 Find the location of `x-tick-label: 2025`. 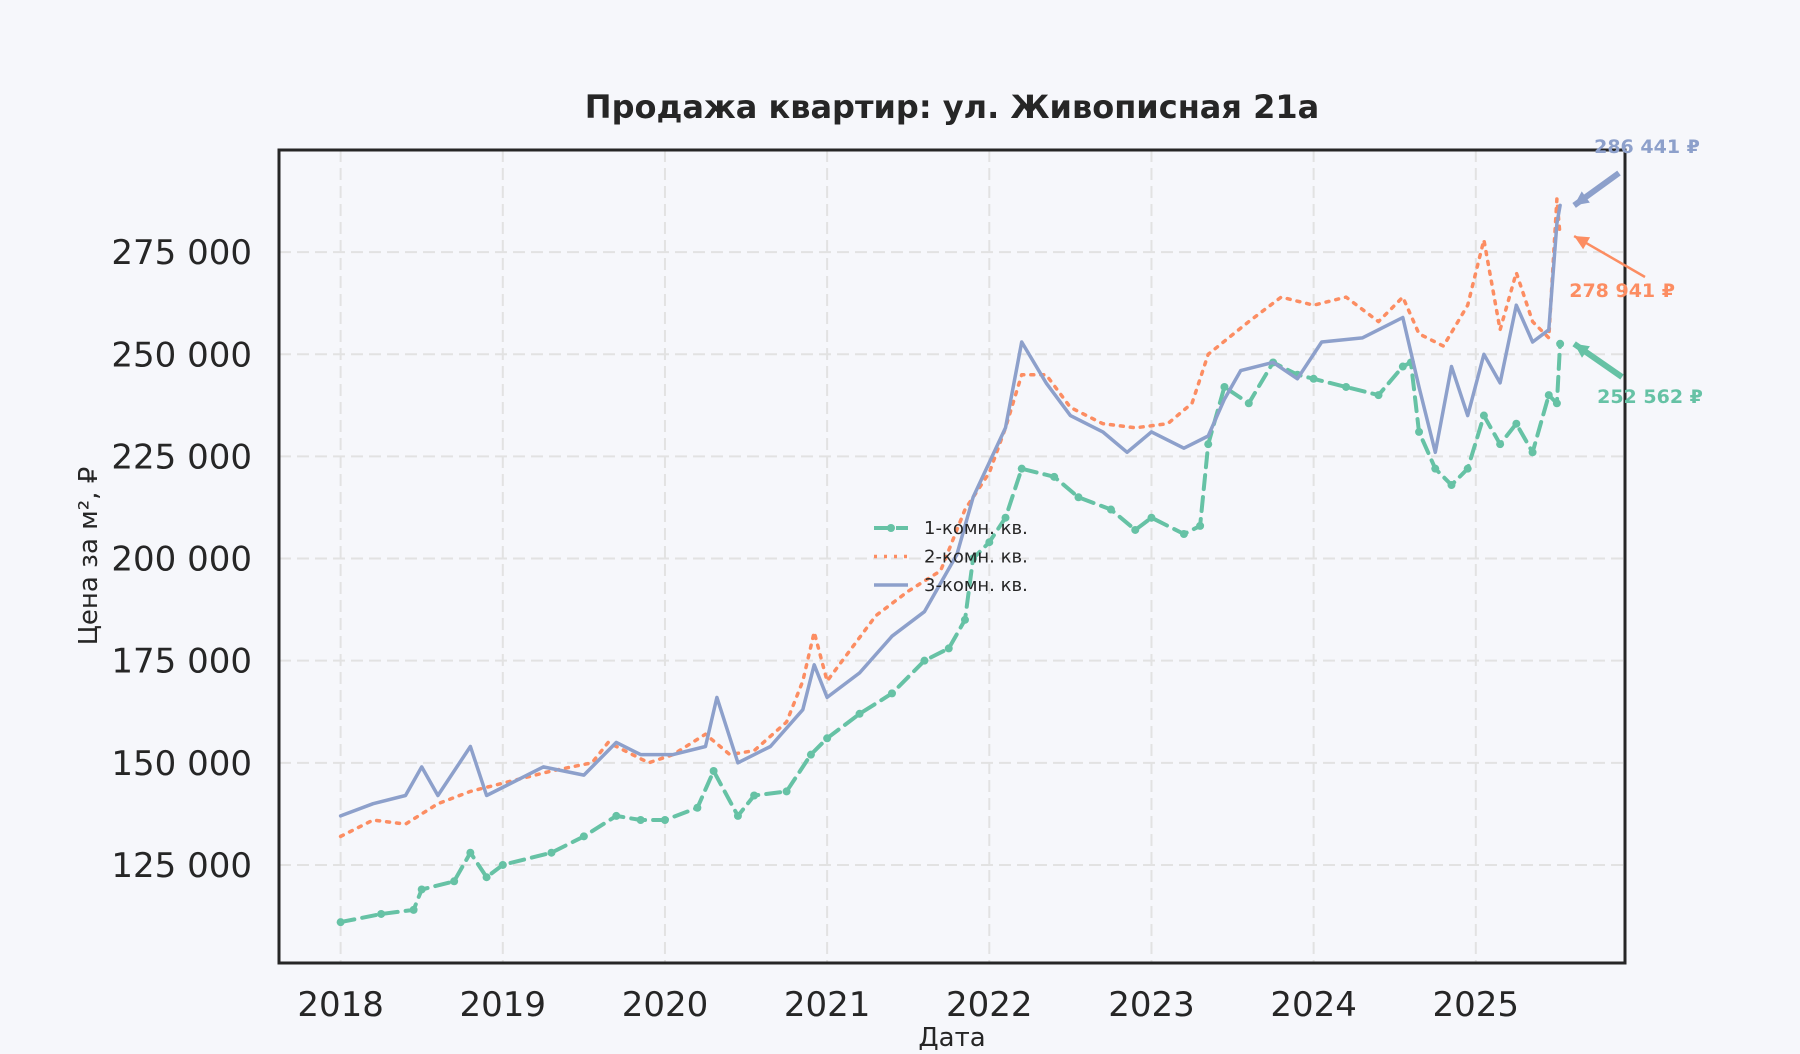

x-tick-label: 2025 is located at coordinates (1476, 1005).